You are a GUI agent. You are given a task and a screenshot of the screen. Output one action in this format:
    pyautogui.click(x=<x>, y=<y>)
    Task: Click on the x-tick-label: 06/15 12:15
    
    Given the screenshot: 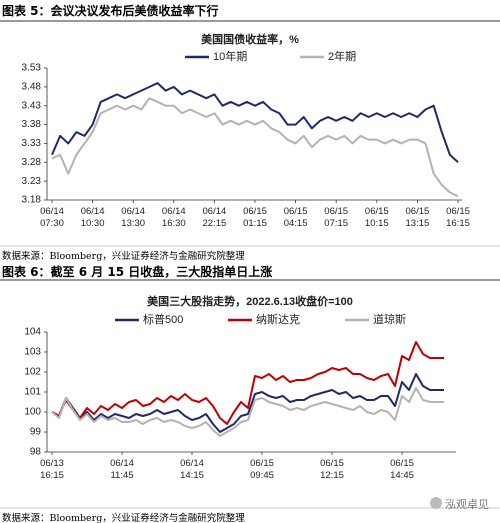 What is the action you would take?
    pyautogui.click(x=332, y=469)
    